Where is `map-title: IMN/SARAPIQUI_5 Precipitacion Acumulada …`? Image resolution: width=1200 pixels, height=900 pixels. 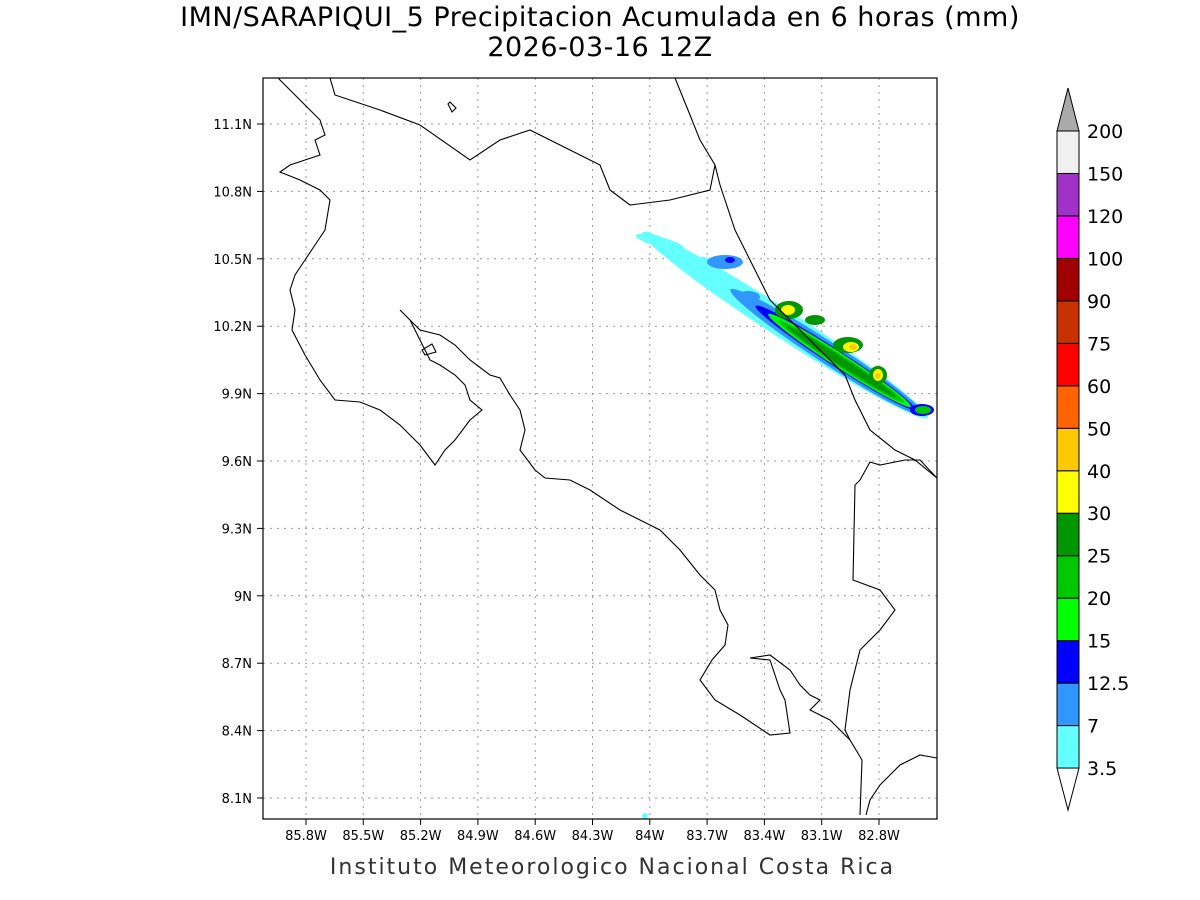
map-title: IMN/SARAPIQUI_5 Precipitacion Acumulada … is located at coordinates (600, 17).